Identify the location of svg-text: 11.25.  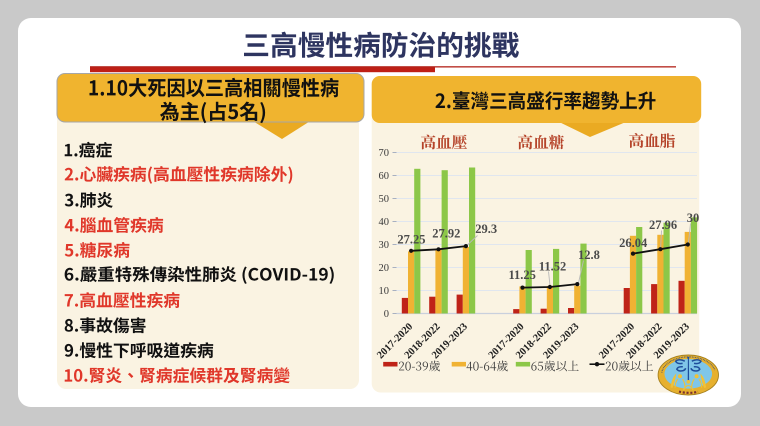
(521, 275).